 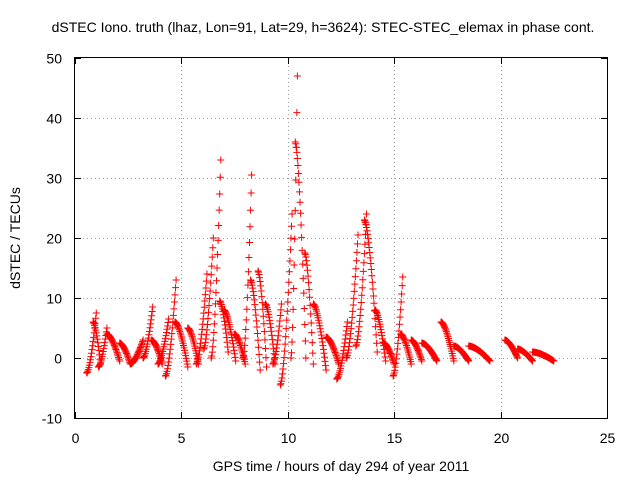 What do you see at coordinates (54, 119) in the screenshot?
I see `y-tick-label: 40` at bounding box center [54, 119].